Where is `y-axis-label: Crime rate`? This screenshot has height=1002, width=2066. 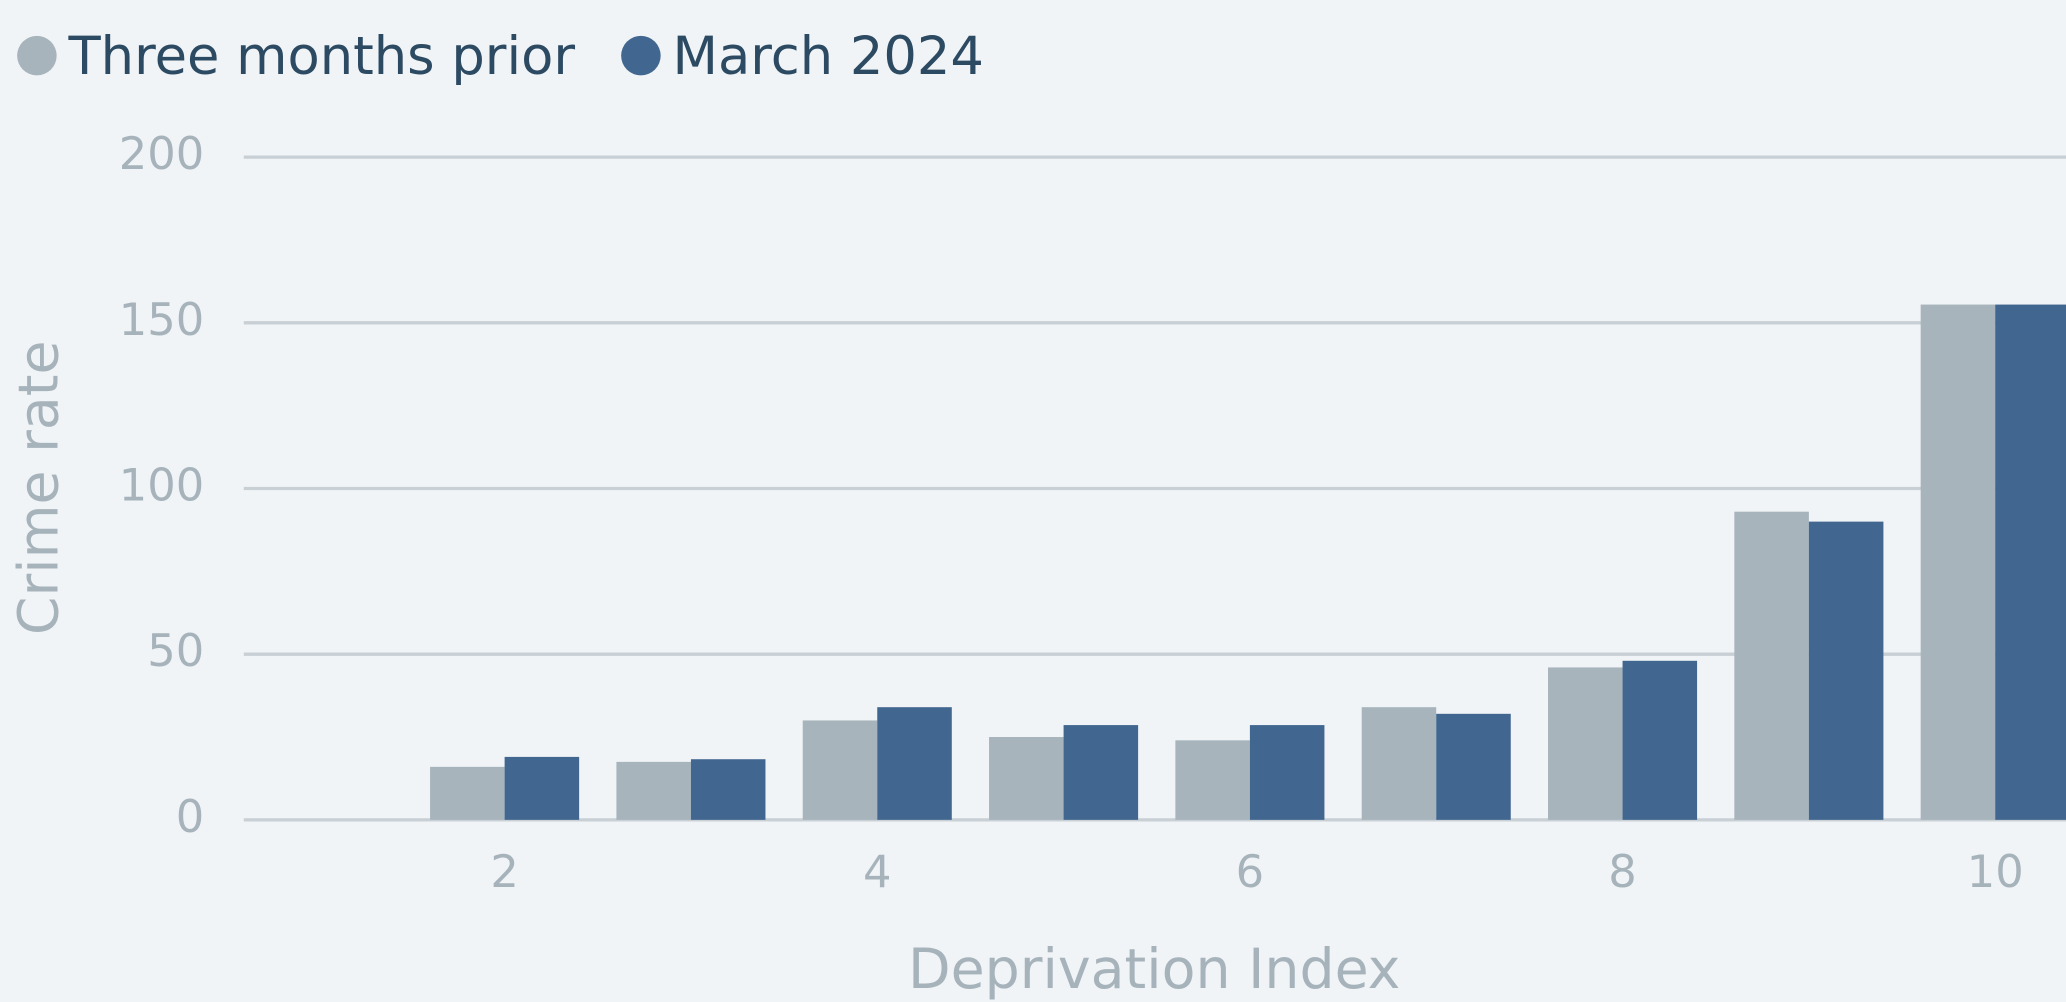 y-axis-label: Crime rate is located at coordinates (39, 487).